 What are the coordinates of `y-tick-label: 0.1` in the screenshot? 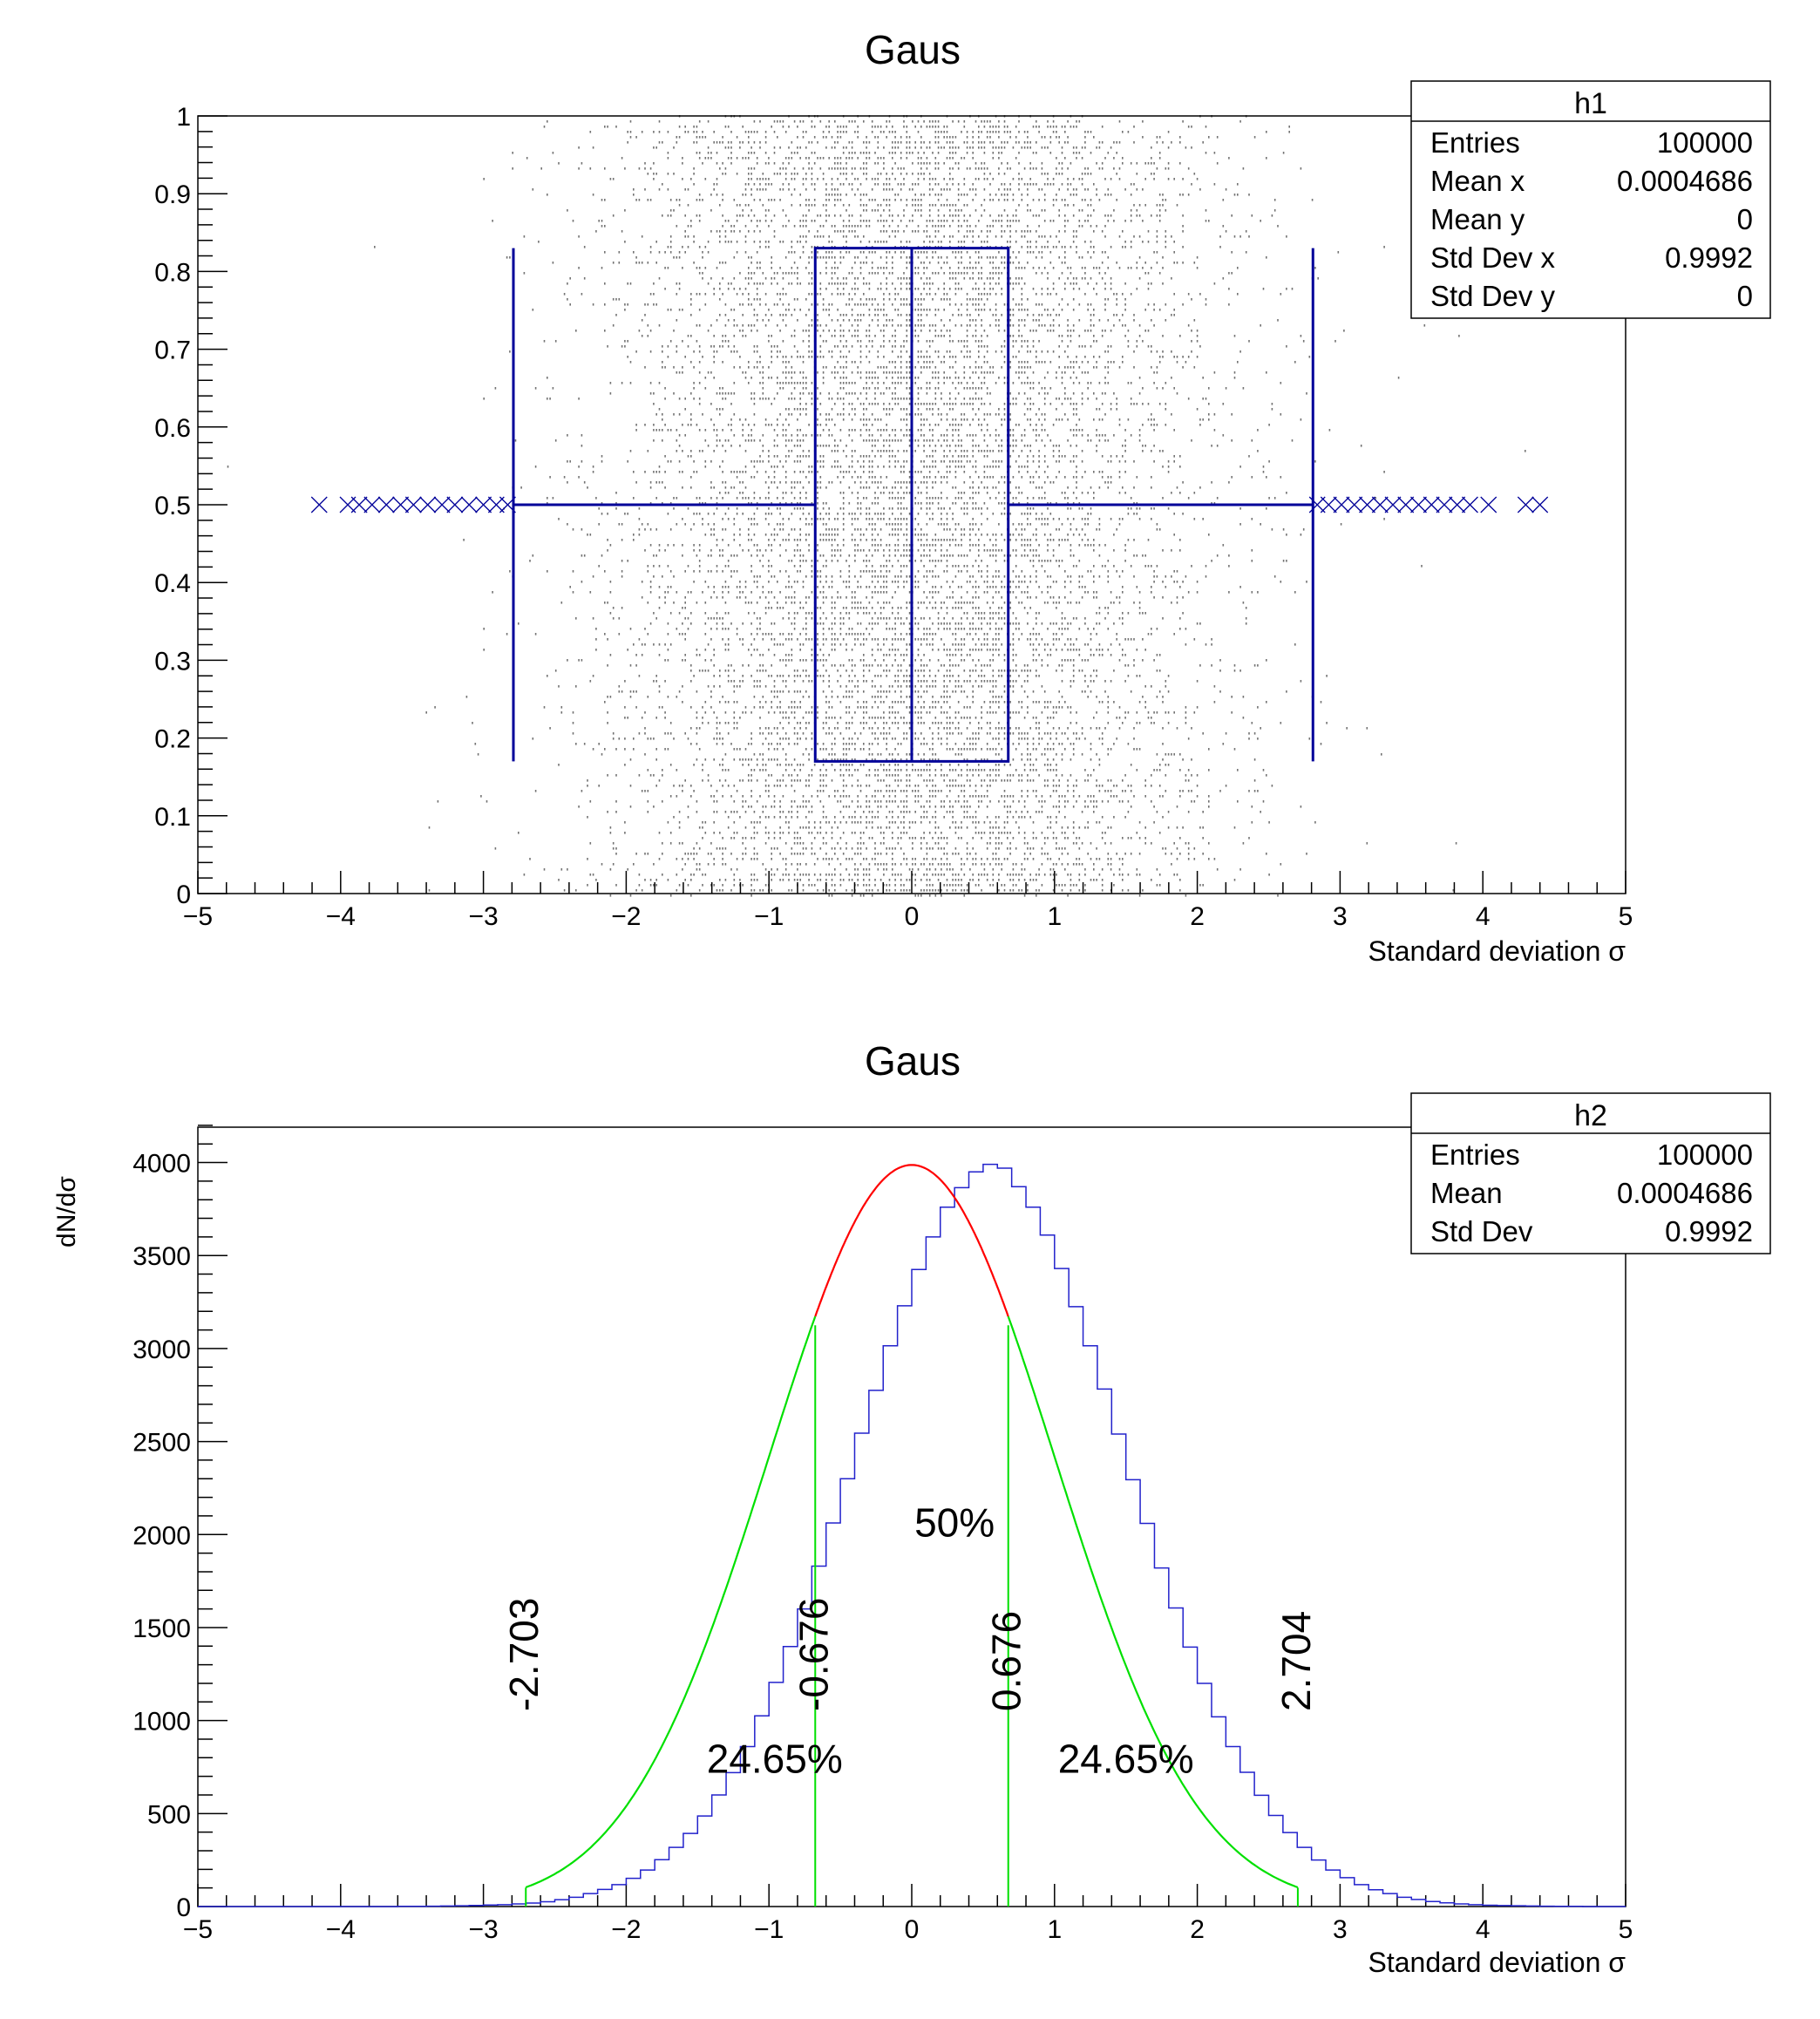 It's located at (172, 817).